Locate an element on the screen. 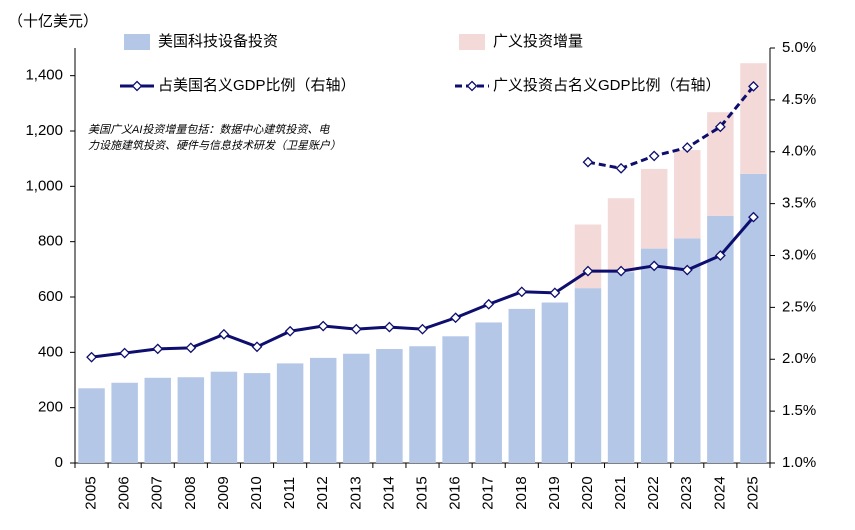 This screenshot has height=530, width=855. x-tick-label: 2019 is located at coordinates (554, 492).